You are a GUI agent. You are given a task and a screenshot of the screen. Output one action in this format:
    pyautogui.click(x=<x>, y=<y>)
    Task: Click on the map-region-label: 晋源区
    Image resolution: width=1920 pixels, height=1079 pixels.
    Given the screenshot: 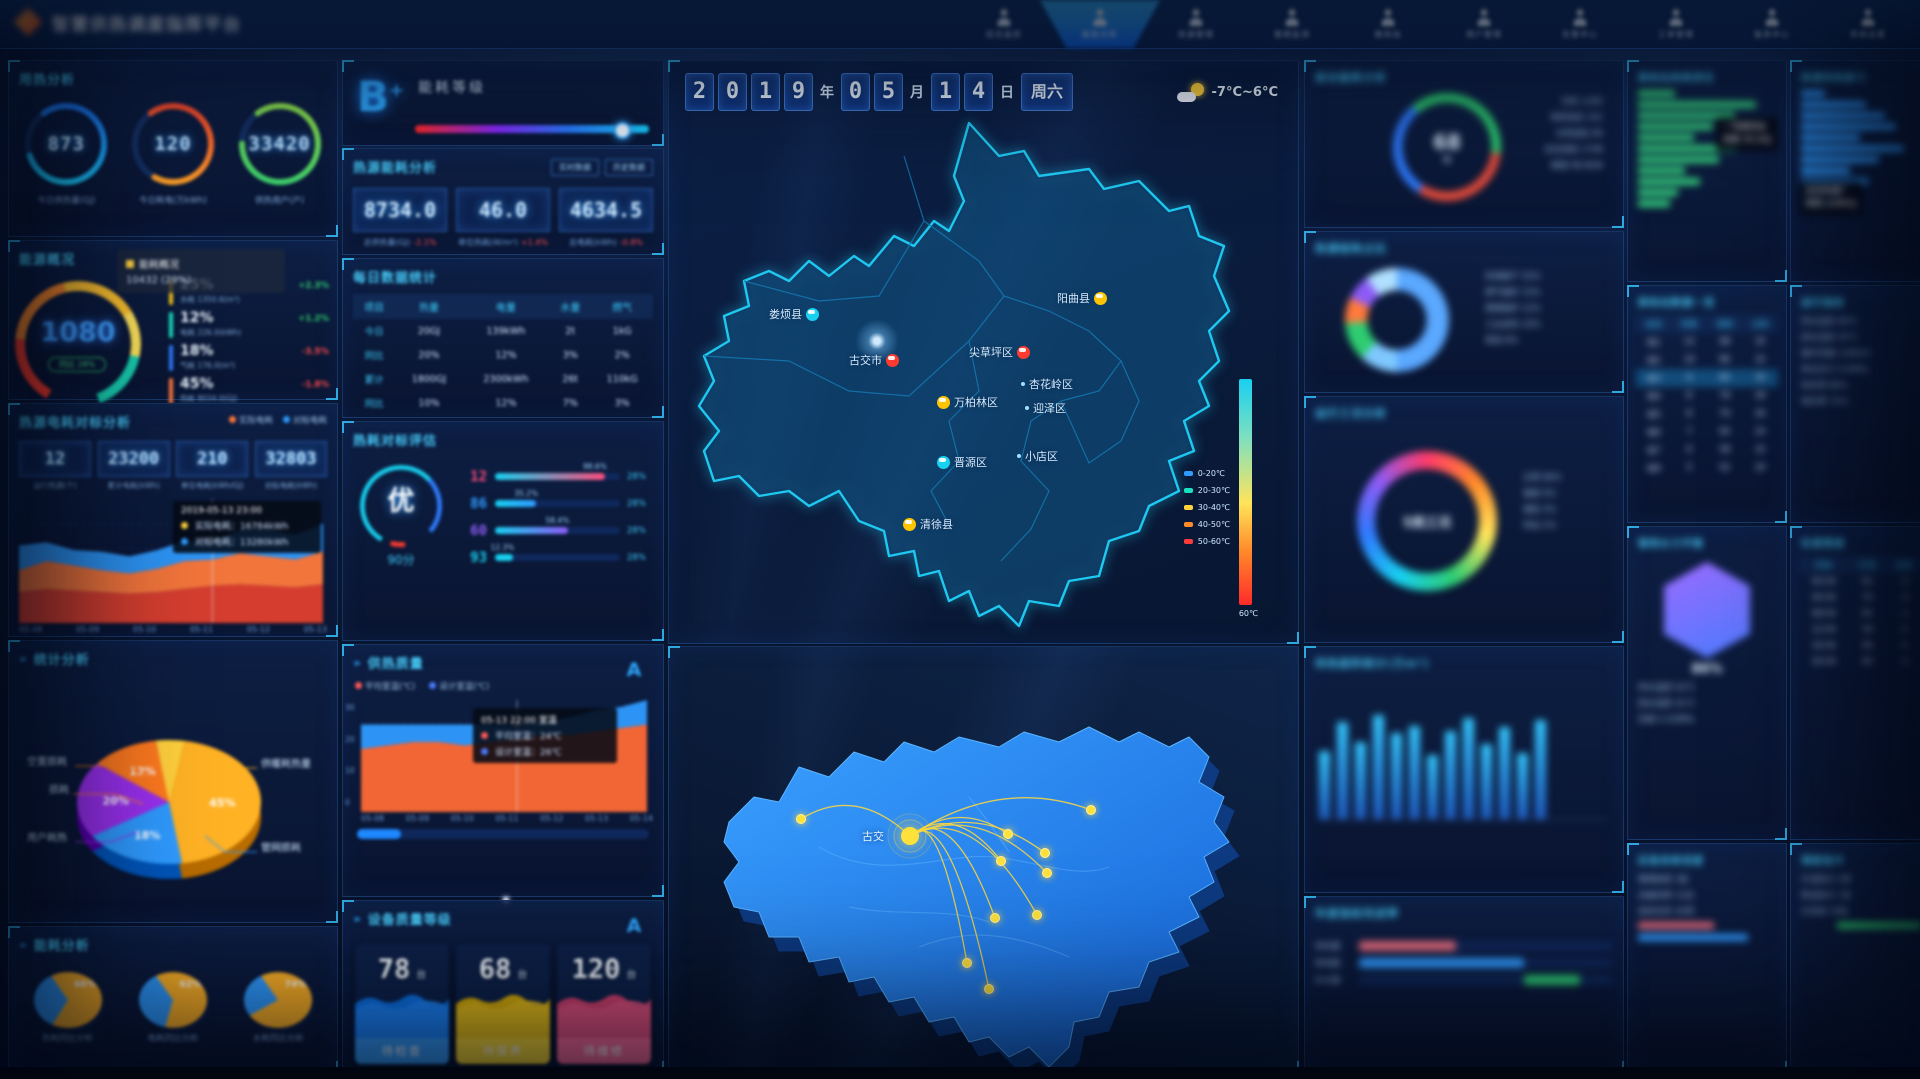 What is the action you would take?
    pyautogui.click(x=962, y=462)
    